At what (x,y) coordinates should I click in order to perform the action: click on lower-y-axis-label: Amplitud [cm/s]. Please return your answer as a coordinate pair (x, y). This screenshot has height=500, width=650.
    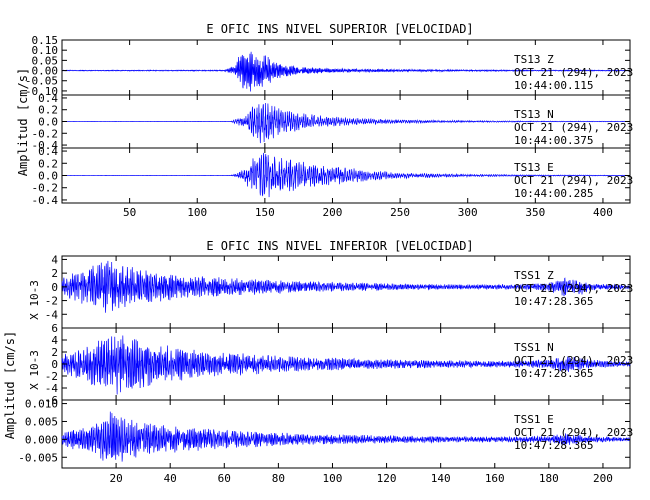
    Looking at the image, I should click on (10, 385).